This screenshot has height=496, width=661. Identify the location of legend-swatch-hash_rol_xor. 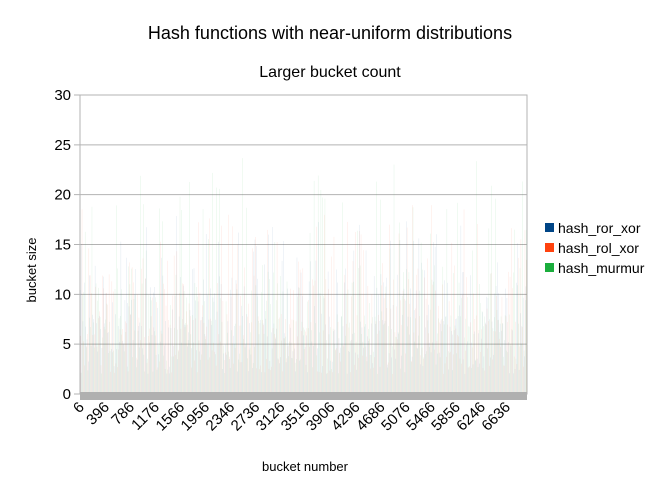
(549, 247).